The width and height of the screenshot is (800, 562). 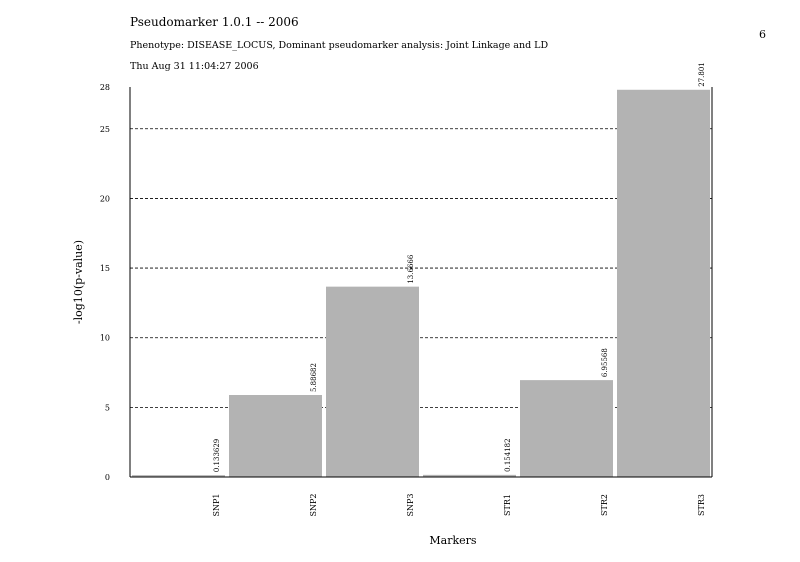 What do you see at coordinates (453, 540) in the screenshot?
I see `x-axis-label: Markers` at bounding box center [453, 540].